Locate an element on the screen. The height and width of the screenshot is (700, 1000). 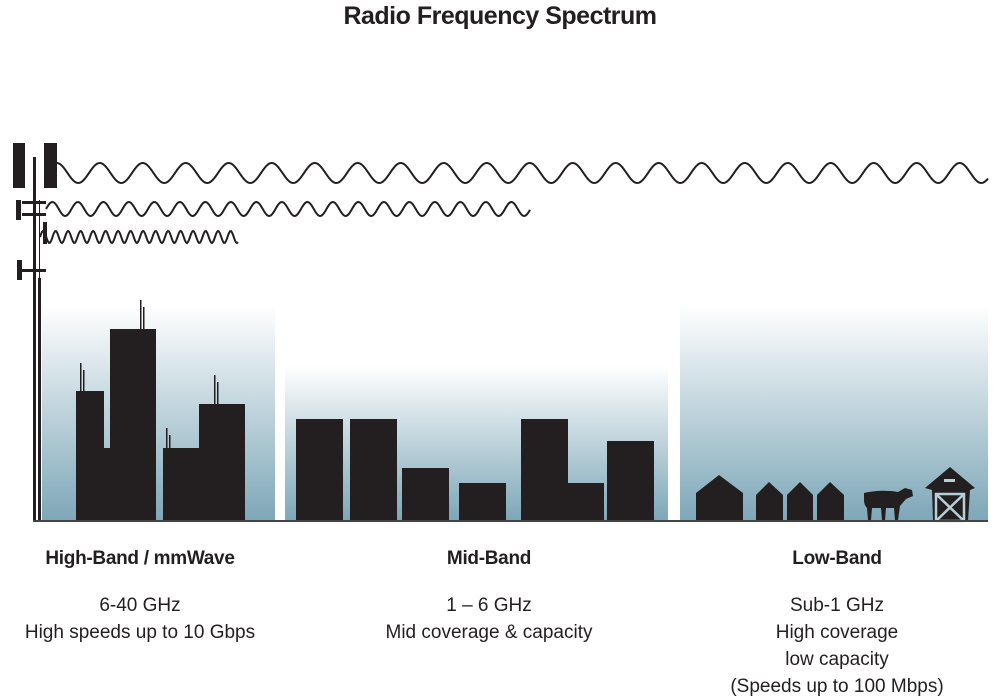
low-band-wave is located at coordinates (517, 173).